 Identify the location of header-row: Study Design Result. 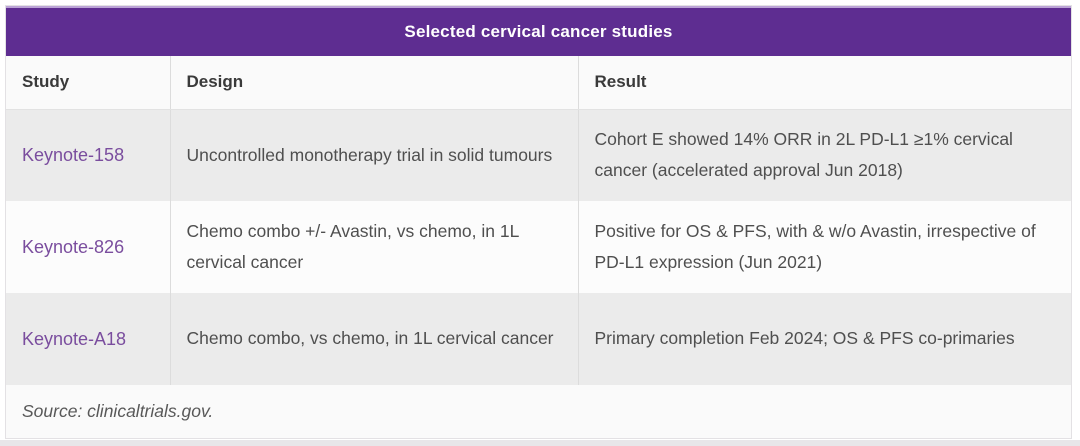
(538, 83).